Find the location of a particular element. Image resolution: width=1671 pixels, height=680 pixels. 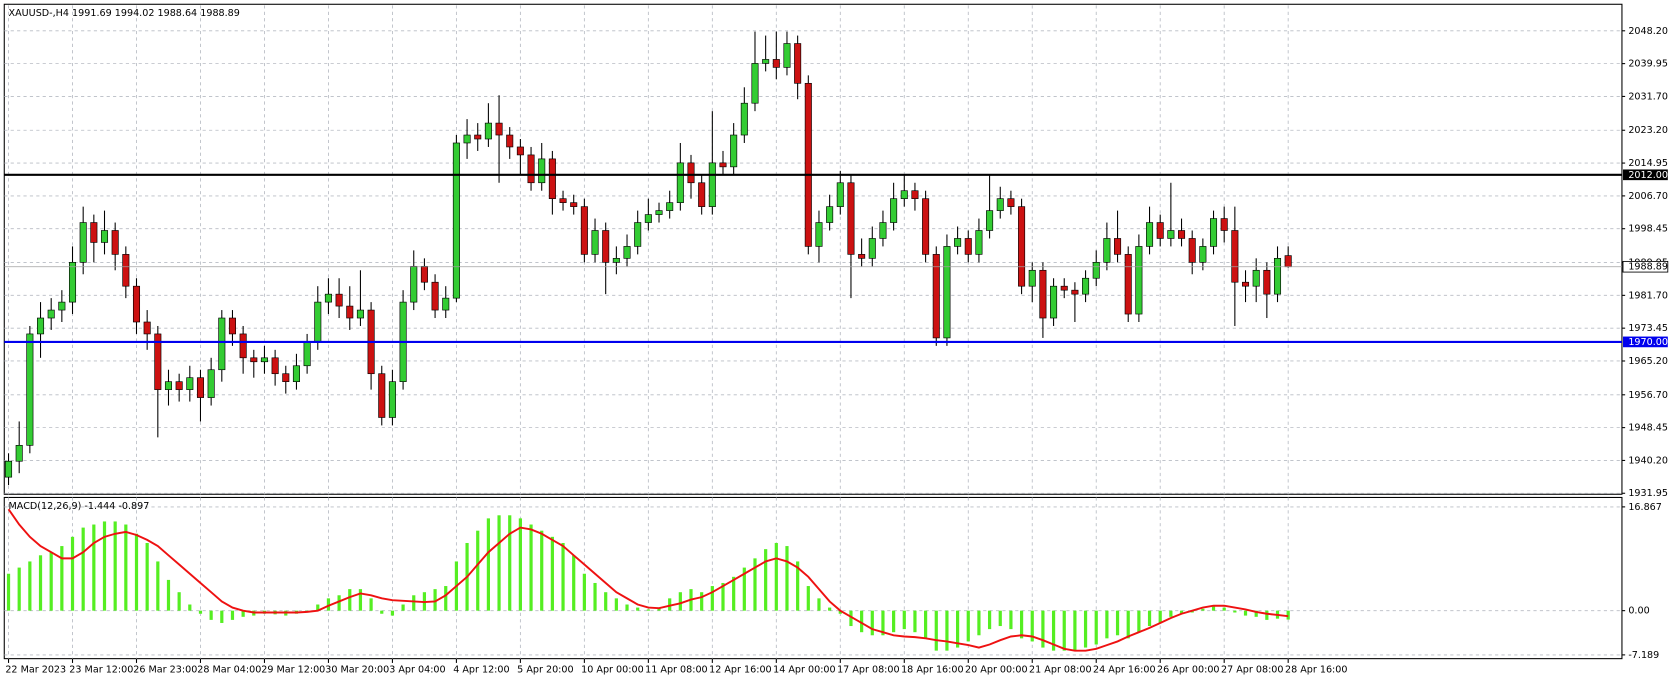

x-tick-label: 28 Apr 16:00 is located at coordinates (1316, 669).